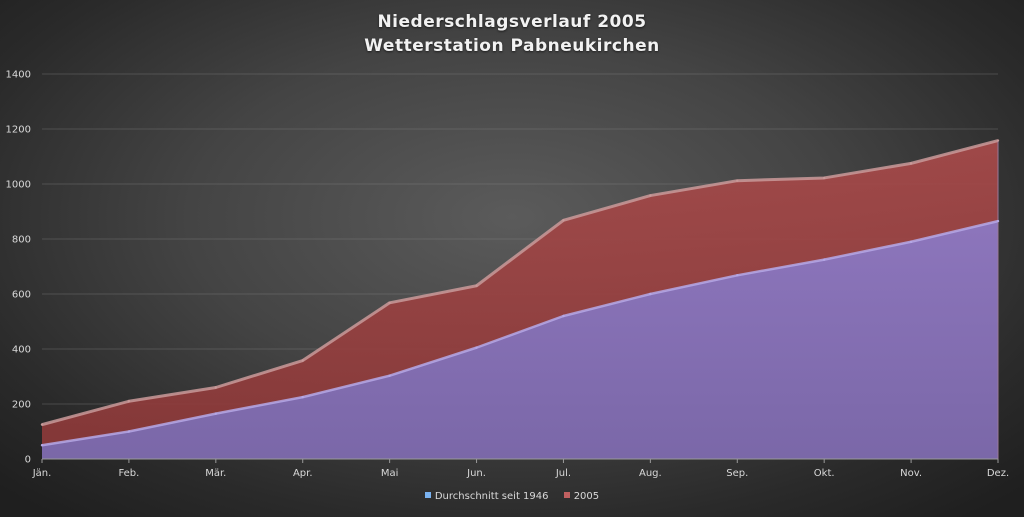  I want to click on legend-item-2005: 2005, so click(581, 496).